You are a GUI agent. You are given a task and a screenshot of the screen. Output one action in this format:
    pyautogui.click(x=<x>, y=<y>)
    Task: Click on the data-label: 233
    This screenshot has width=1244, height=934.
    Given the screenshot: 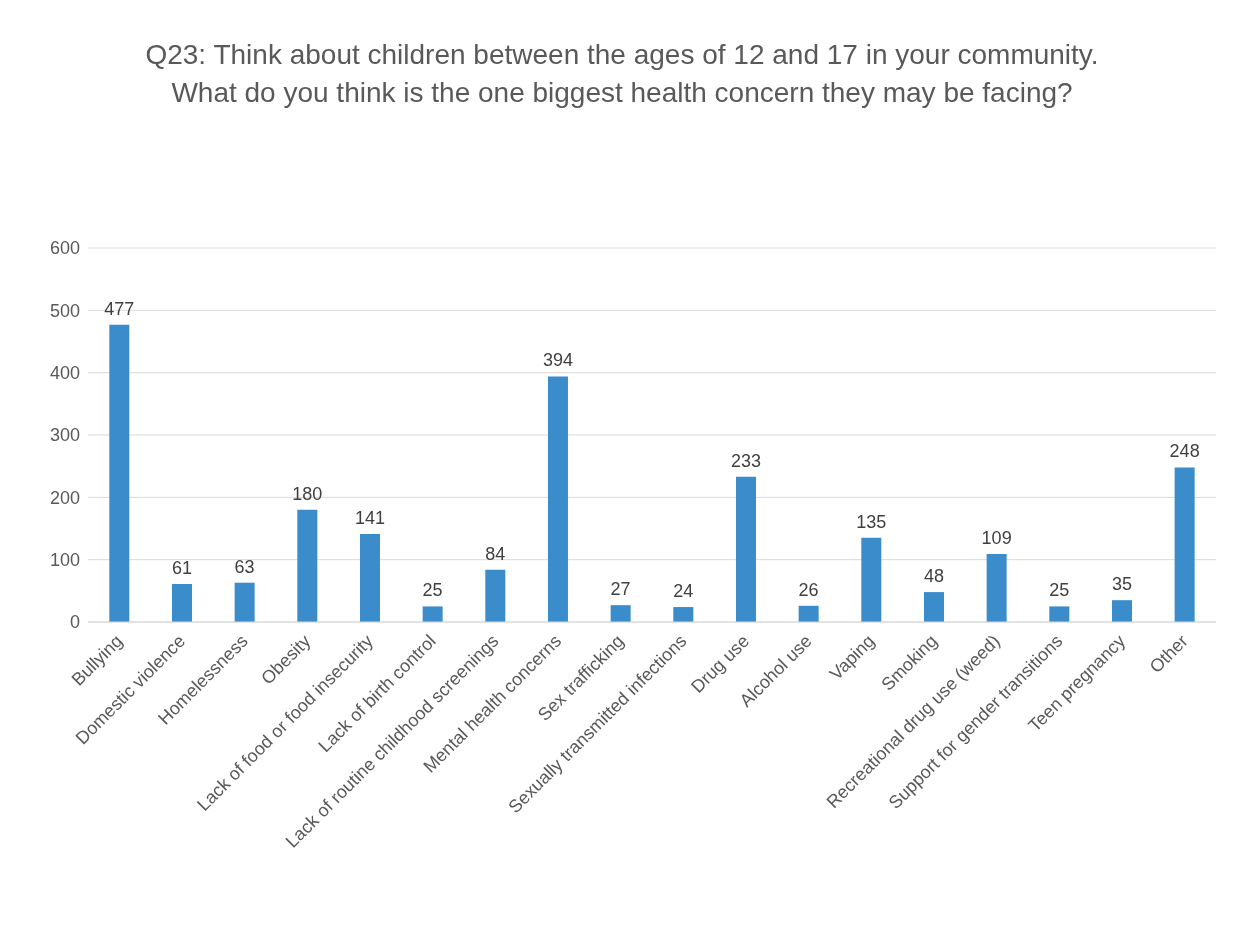 What is the action you would take?
    pyautogui.click(x=745, y=460)
    